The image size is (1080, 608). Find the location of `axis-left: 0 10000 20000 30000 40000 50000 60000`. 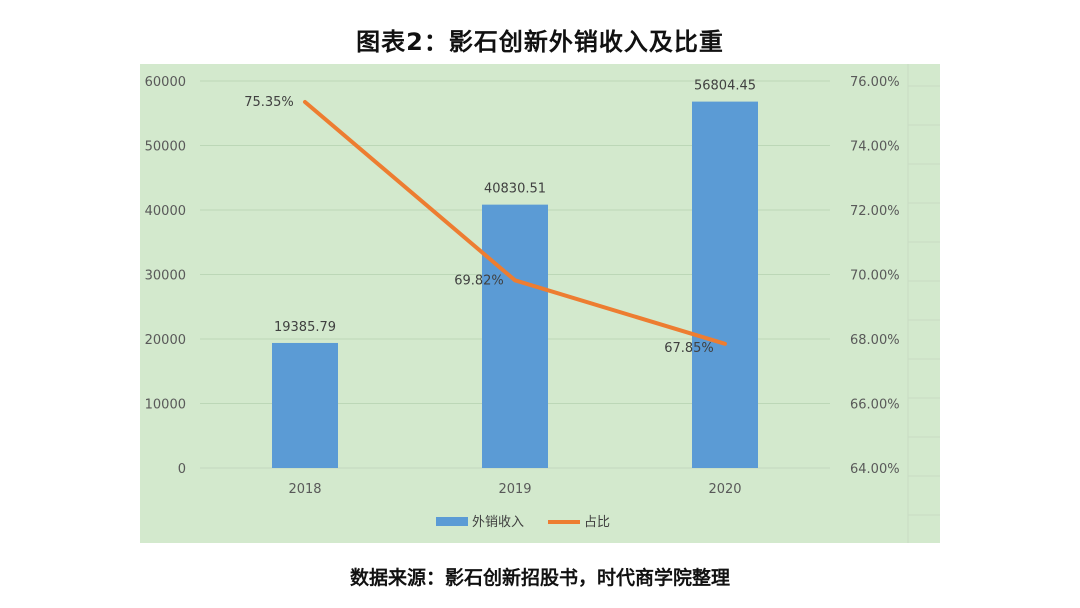

axis-left: 0 10000 20000 30000 40000 50000 60000 is located at coordinates (165, 276).